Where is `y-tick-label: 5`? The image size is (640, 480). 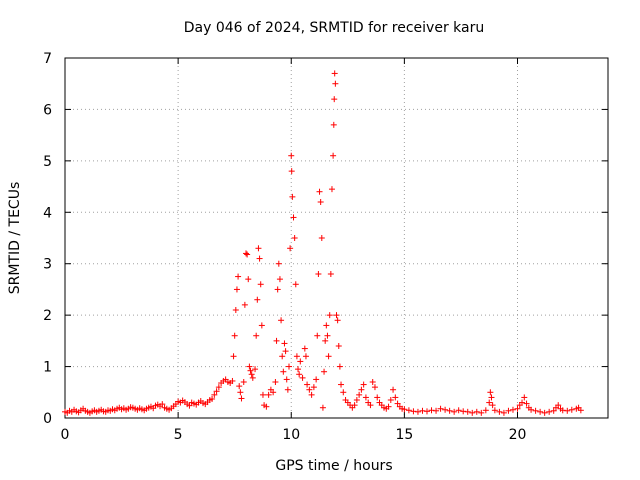 y-tick-label: 5 is located at coordinates (47, 162).